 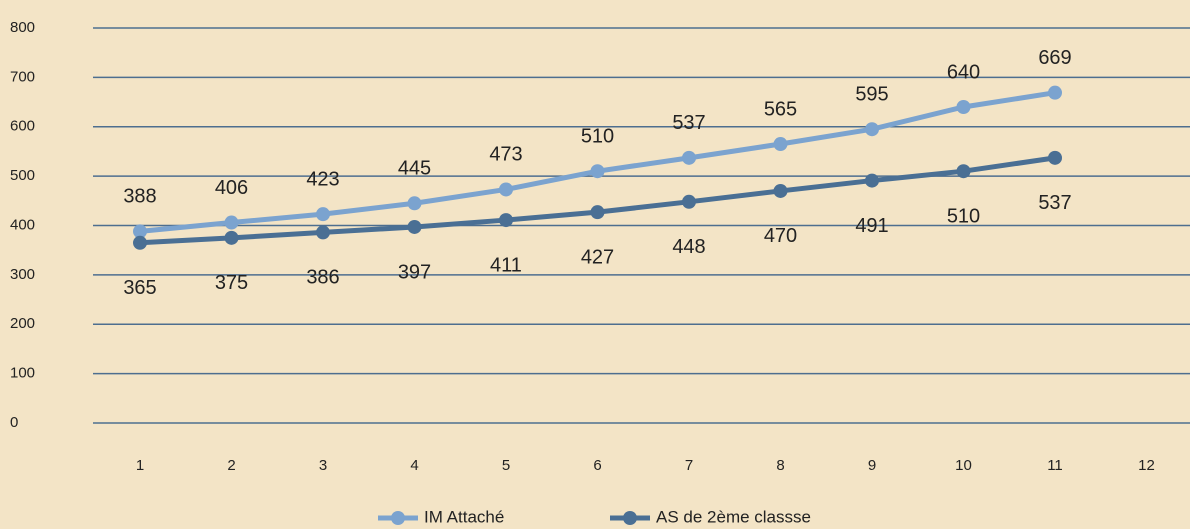 What do you see at coordinates (231, 283) in the screenshot?
I see `data-label: 375` at bounding box center [231, 283].